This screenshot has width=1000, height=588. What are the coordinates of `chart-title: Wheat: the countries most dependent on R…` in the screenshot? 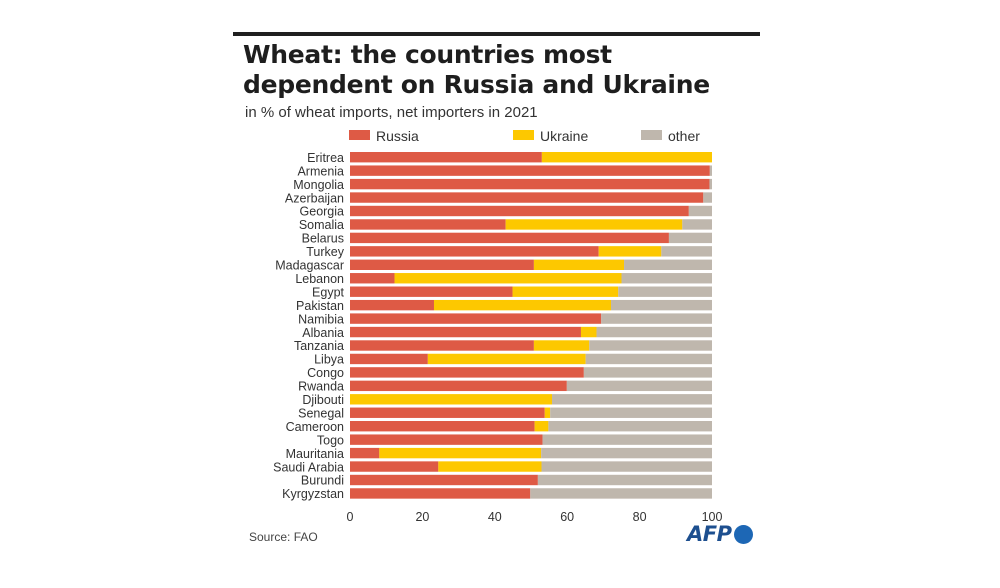 It's located at (476, 69).